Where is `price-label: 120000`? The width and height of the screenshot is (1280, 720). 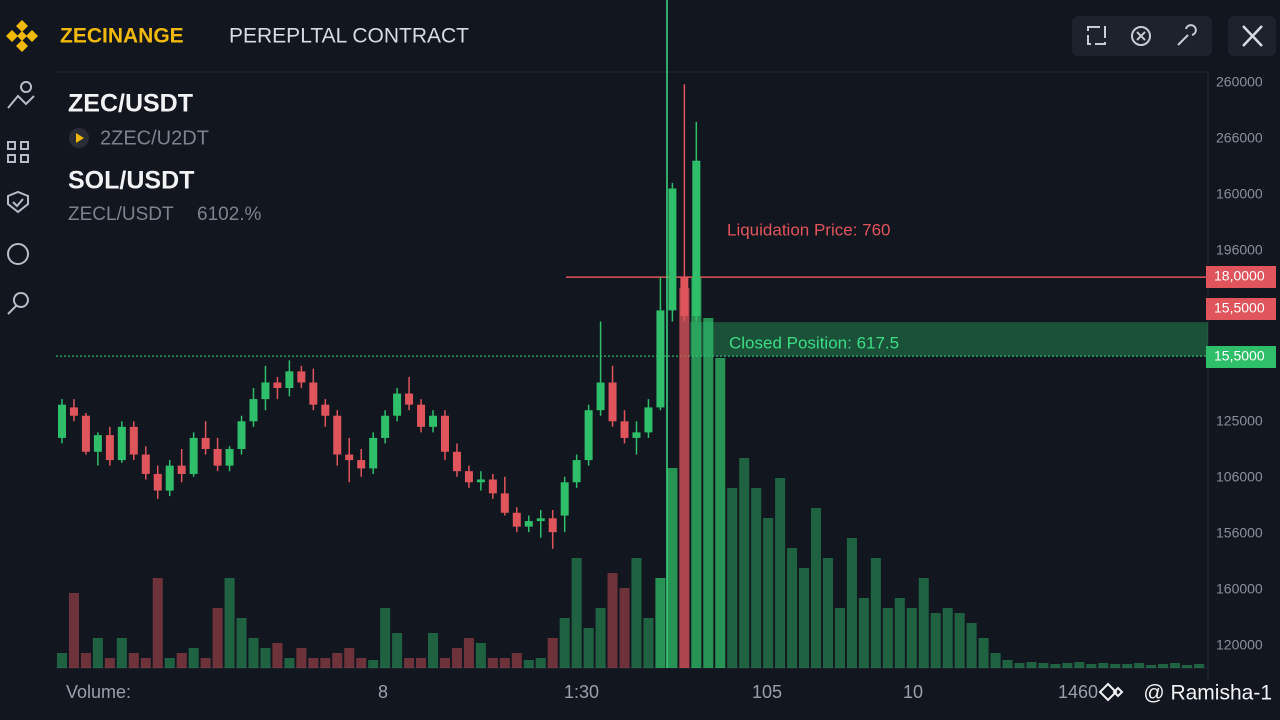
price-label: 120000 is located at coordinates (1239, 645).